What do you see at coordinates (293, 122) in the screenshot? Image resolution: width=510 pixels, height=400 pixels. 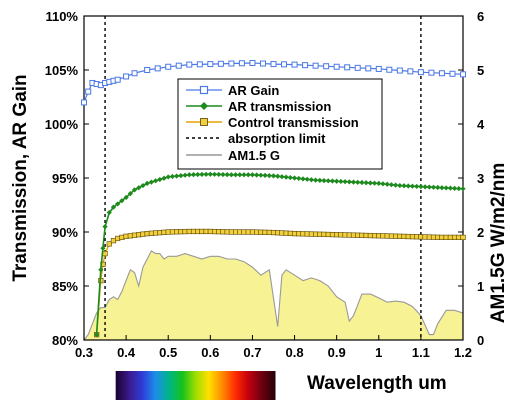 I see `legend-label-control-transmission: Control transmission` at bounding box center [293, 122].